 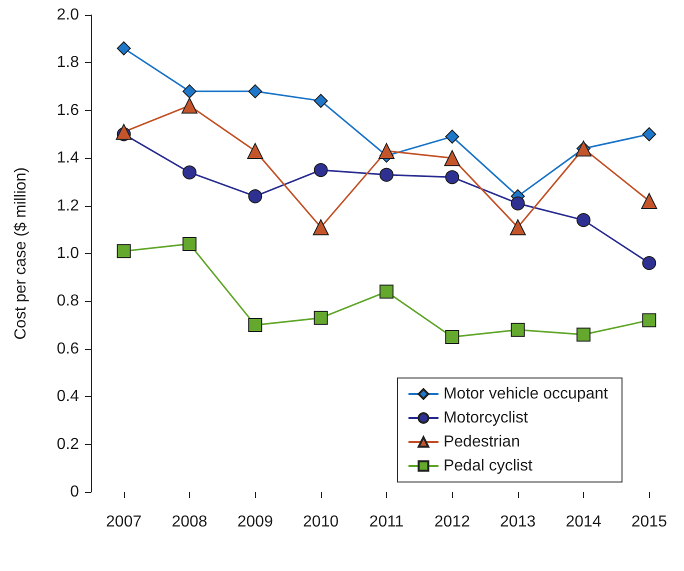 I want to click on y-tick-label: 0.2, so click(x=68, y=444).